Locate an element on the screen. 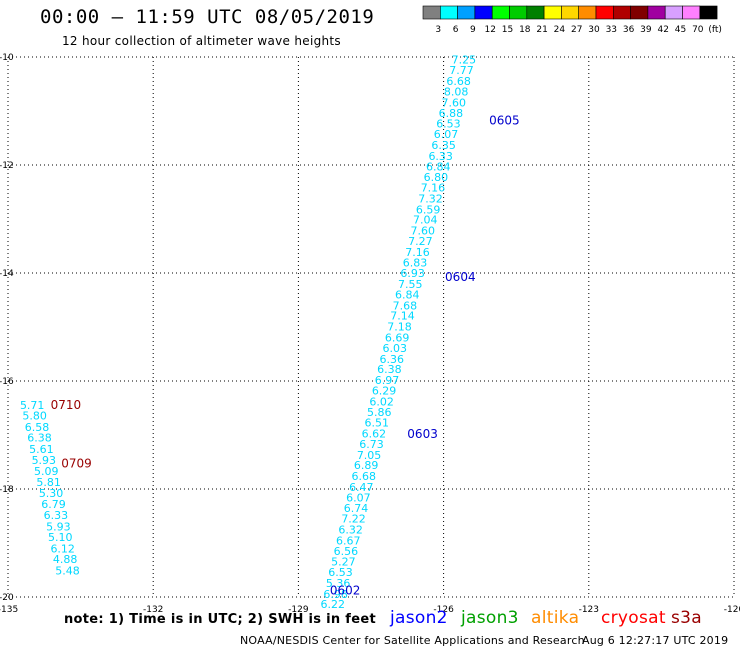 The image size is (740, 650). longitude-tick-label: -120 is located at coordinates (732, 610).